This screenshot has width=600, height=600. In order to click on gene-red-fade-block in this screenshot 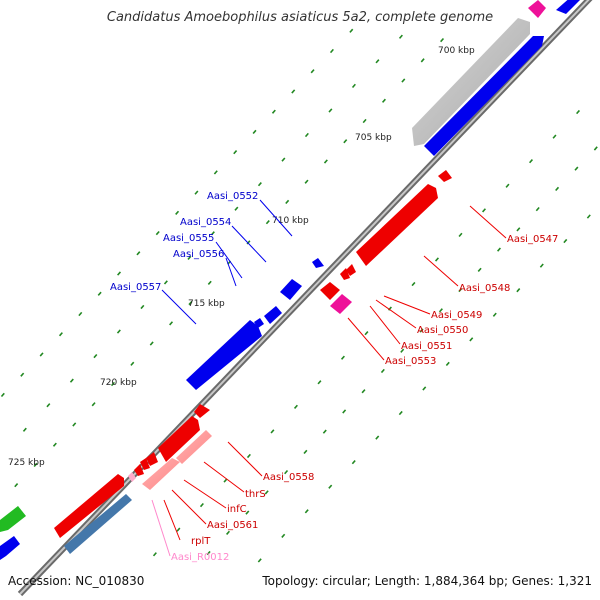, I will do `click(161, 474)`.